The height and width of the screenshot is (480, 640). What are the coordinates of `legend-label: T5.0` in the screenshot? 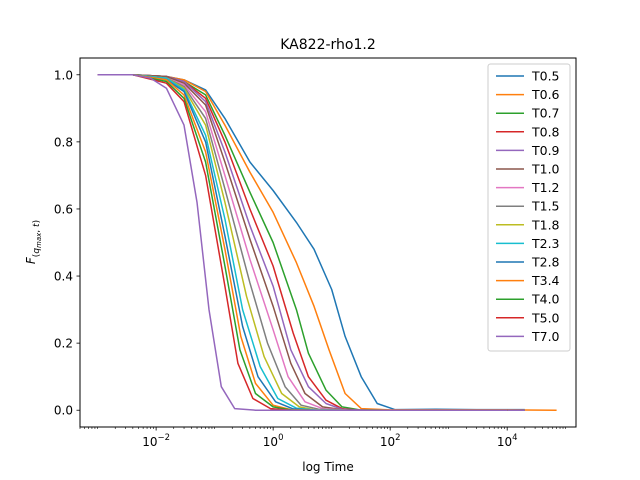 It's located at (545, 317).